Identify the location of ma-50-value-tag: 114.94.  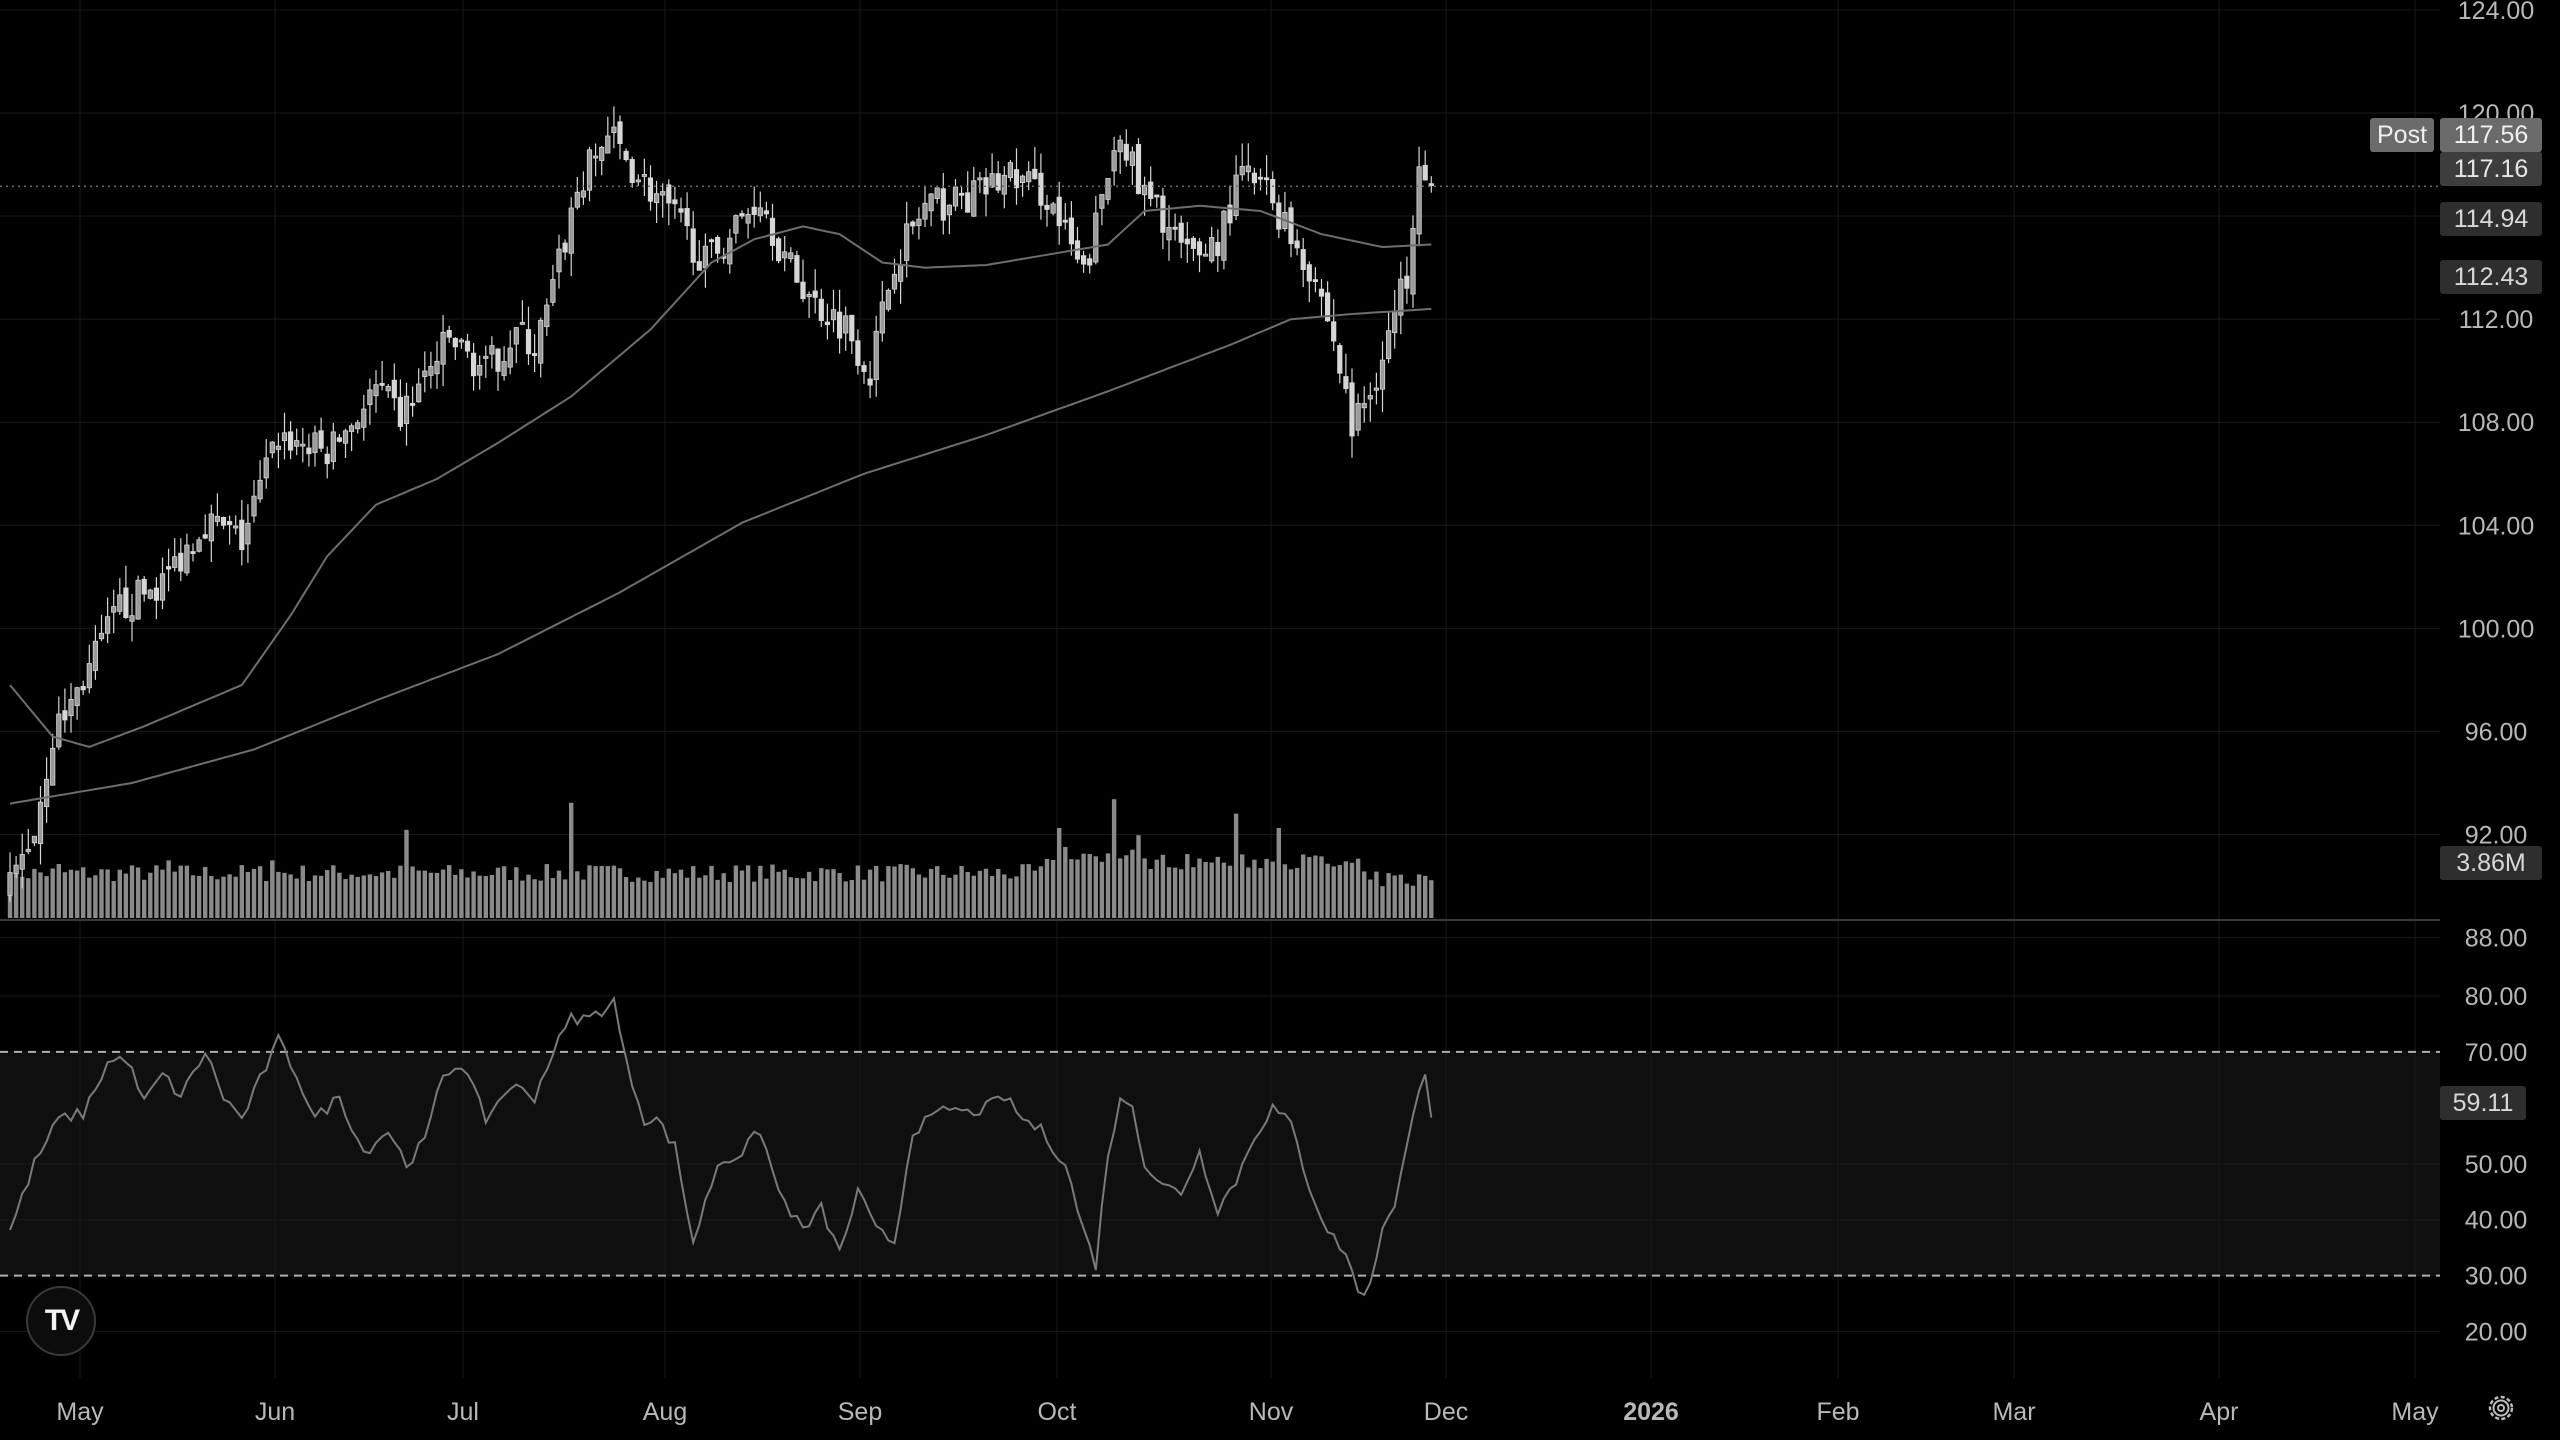
(2491, 219).